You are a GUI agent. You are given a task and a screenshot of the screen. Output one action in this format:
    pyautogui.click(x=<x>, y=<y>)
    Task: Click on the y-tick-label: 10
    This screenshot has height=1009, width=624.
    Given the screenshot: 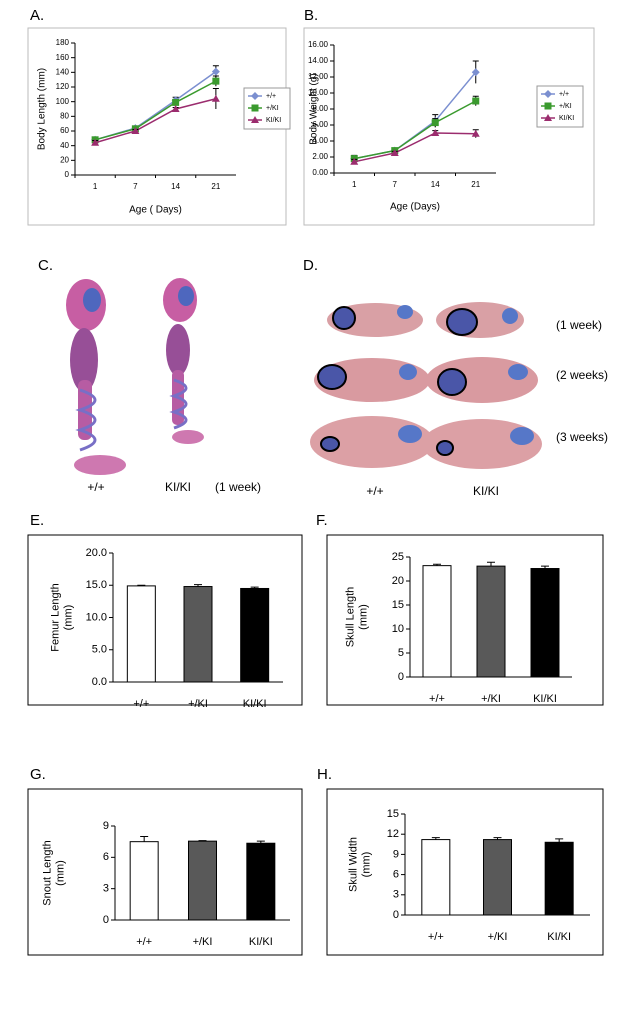 What is the action you would take?
    pyautogui.click(x=398, y=629)
    